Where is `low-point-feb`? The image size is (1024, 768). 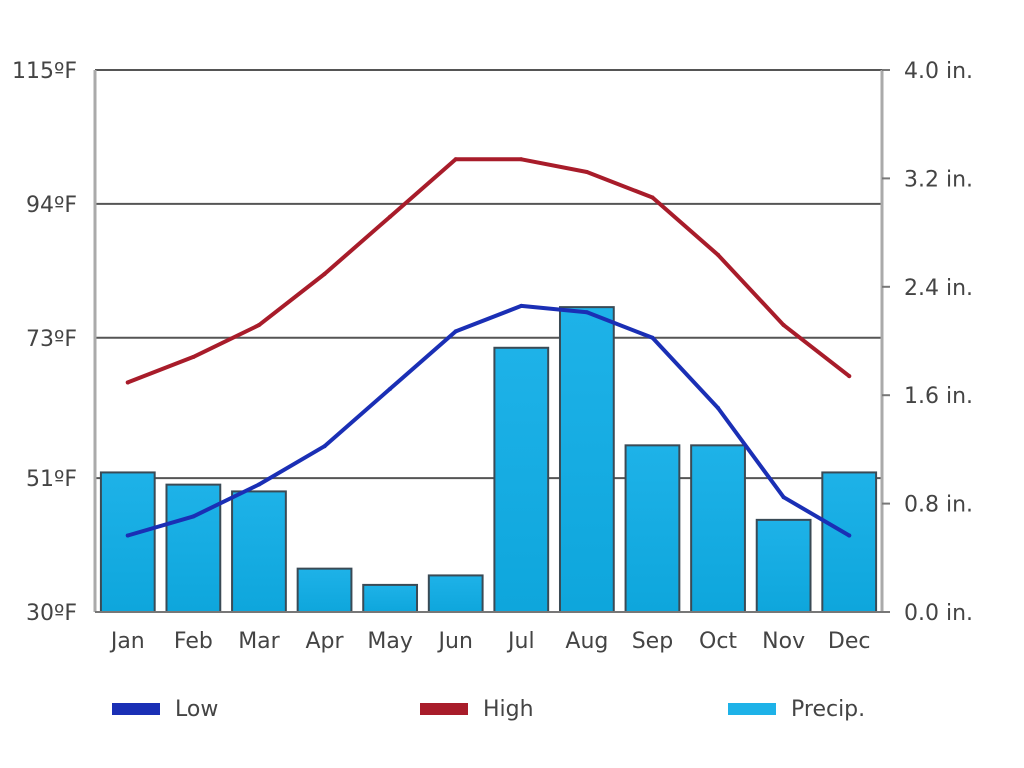
low-point-feb is located at coordinates (193, 516).